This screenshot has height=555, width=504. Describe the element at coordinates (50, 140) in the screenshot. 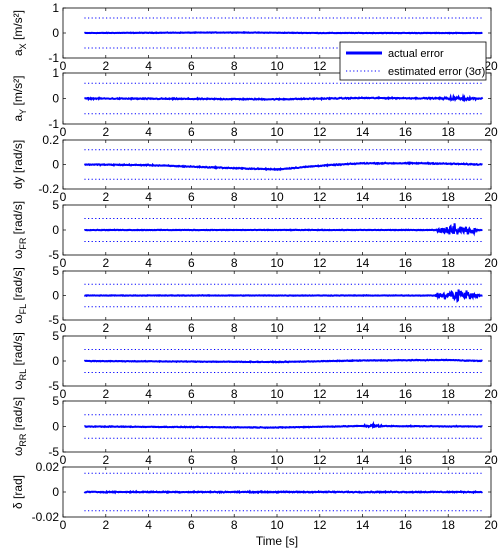

I see `y-tick-label: 0.2` at that location.